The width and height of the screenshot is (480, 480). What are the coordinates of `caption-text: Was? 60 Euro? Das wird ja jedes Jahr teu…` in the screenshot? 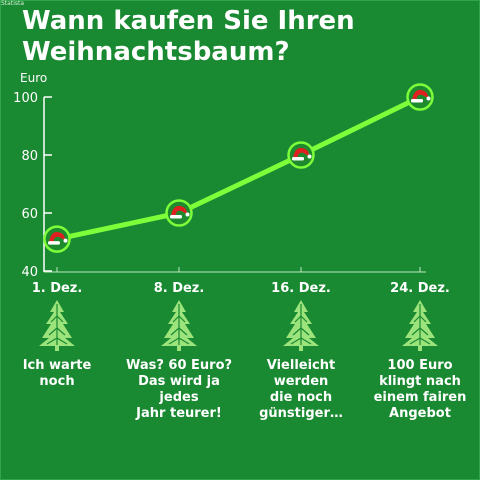 It's located at (179, 389).